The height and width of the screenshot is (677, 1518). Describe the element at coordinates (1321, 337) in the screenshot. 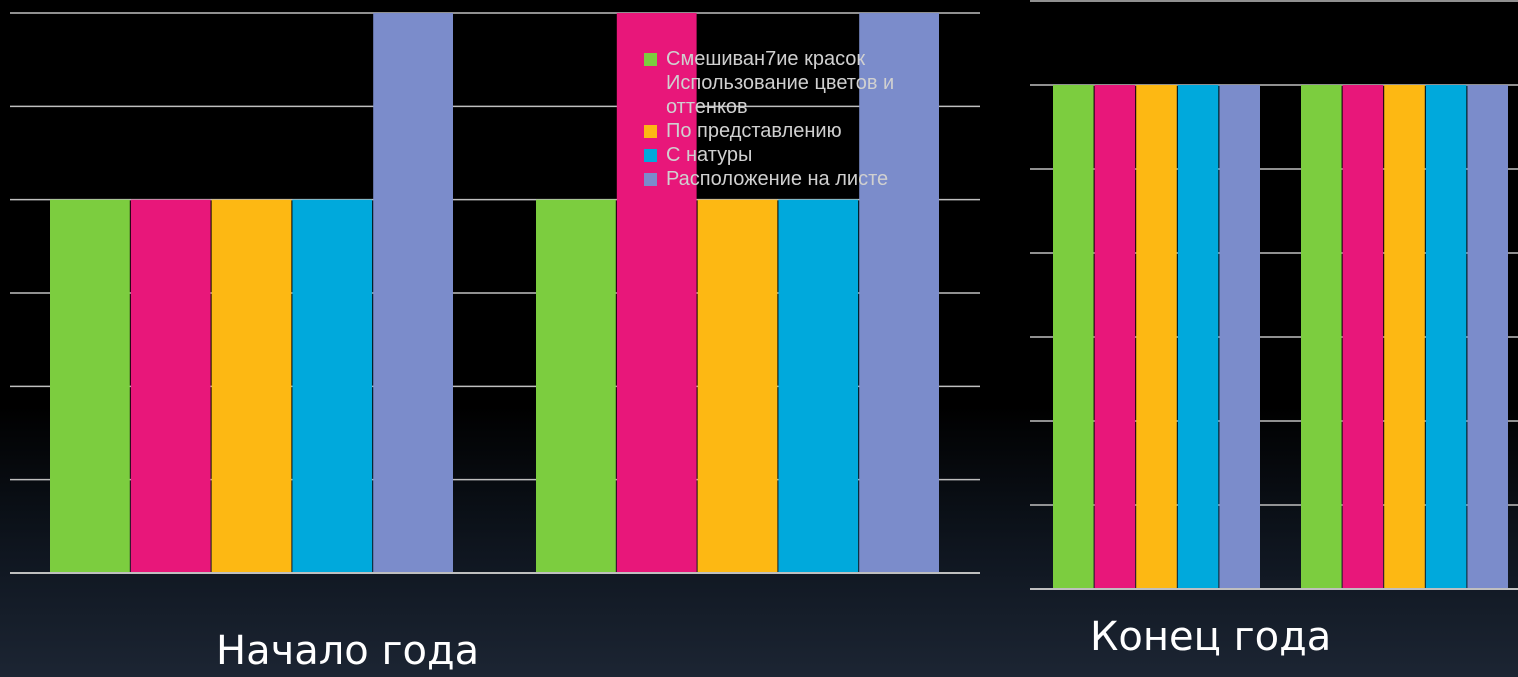

I see `bar-end-g2-s1` at that location.